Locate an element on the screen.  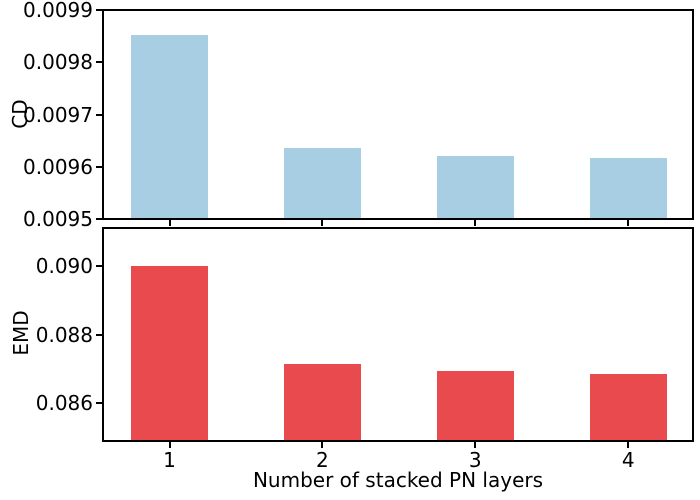
y-tick-label: 0.086 is located at coordinates (64, 403).